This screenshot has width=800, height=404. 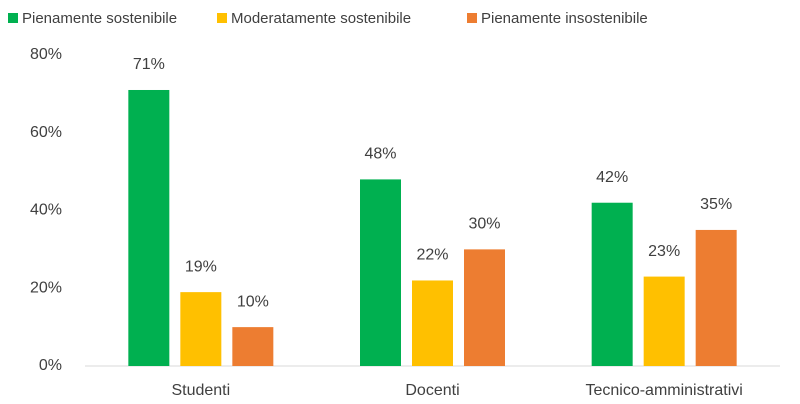 I want to click on y-tick-label: 0%, so click(x=50, y=365).